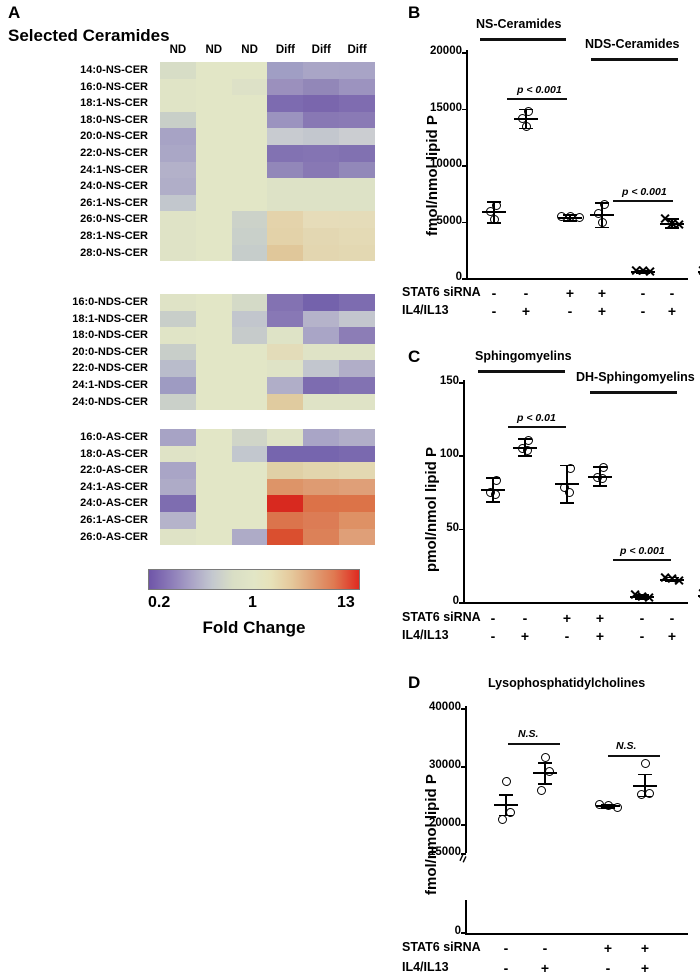  I want to click on heatmap-row-label: 16:0-AS-CER, so click(83, 437).